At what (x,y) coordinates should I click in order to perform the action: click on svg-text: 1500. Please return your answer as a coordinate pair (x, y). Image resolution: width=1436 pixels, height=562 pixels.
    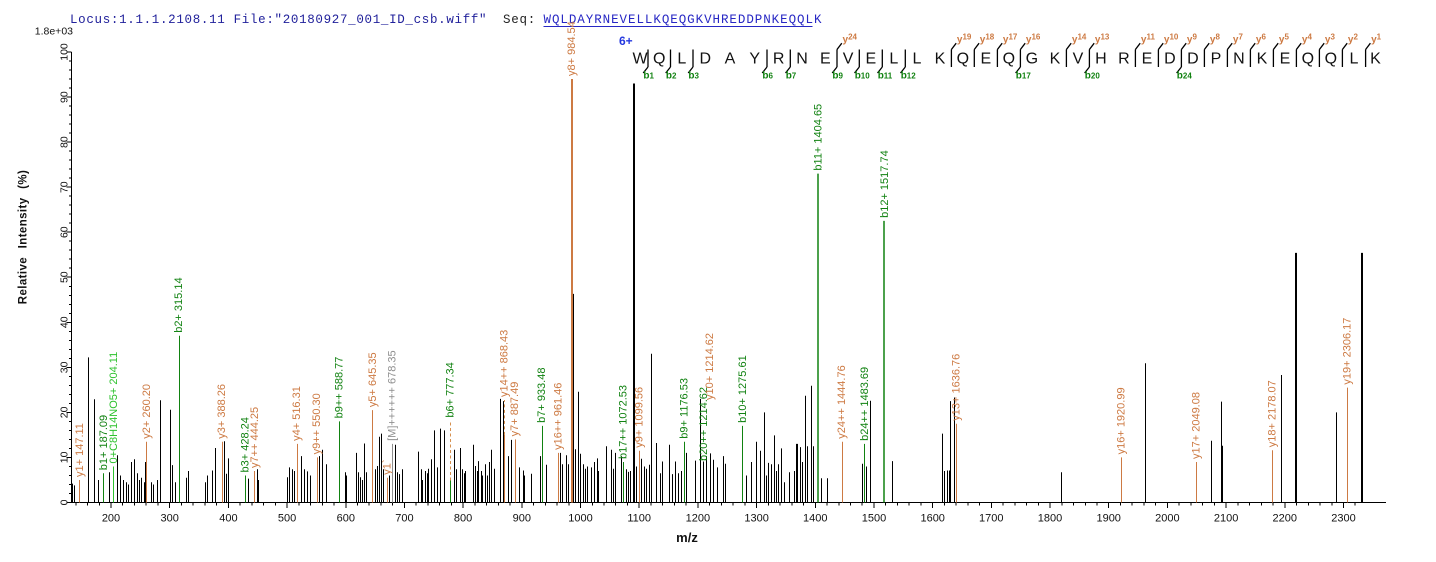
    Looking at the image, I should click on (874, 519).